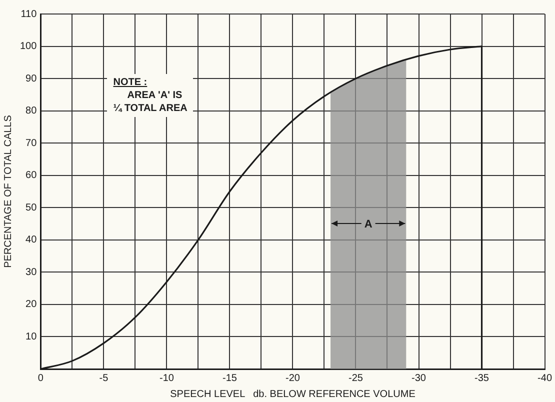  What do you see at coordinates (8, 191) in the screenshot?
I see `y-axis-title: PERCENTAGE OF TOTAL CALLS` at bounding box center [8, 191].